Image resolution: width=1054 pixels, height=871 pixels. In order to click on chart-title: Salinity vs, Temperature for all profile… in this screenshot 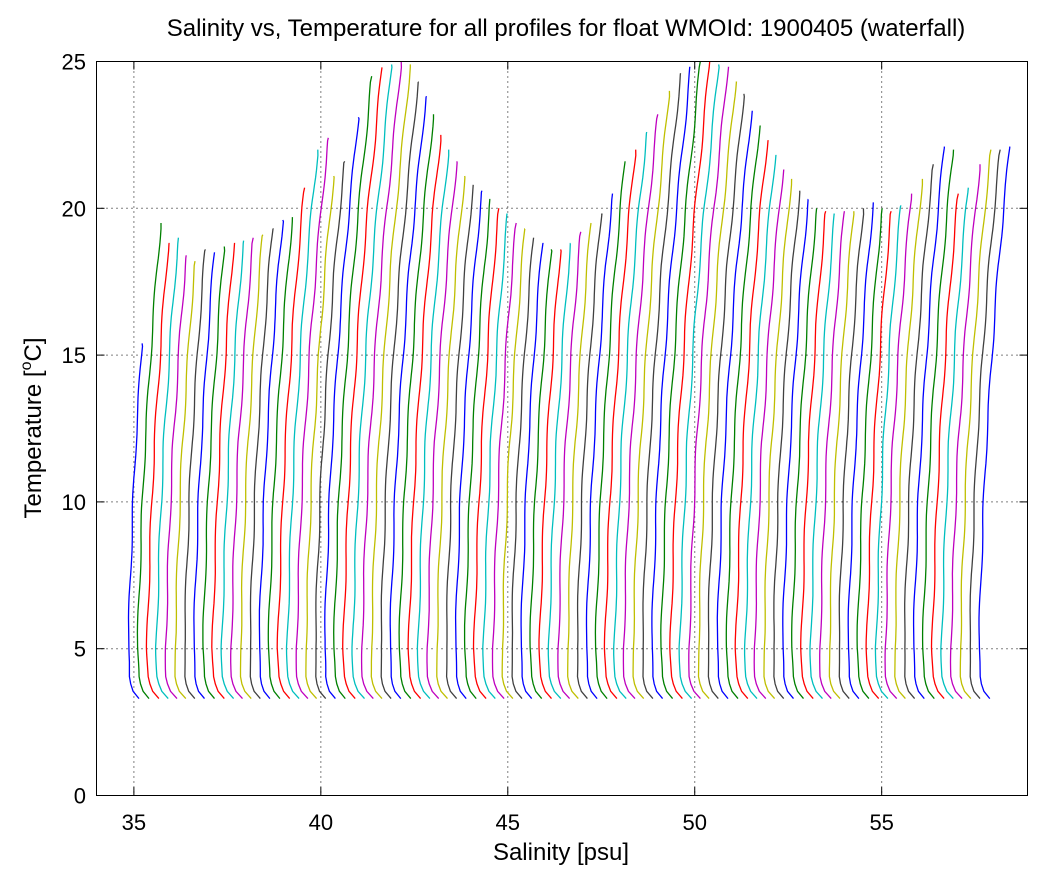, I will do `click(566, 28)`.